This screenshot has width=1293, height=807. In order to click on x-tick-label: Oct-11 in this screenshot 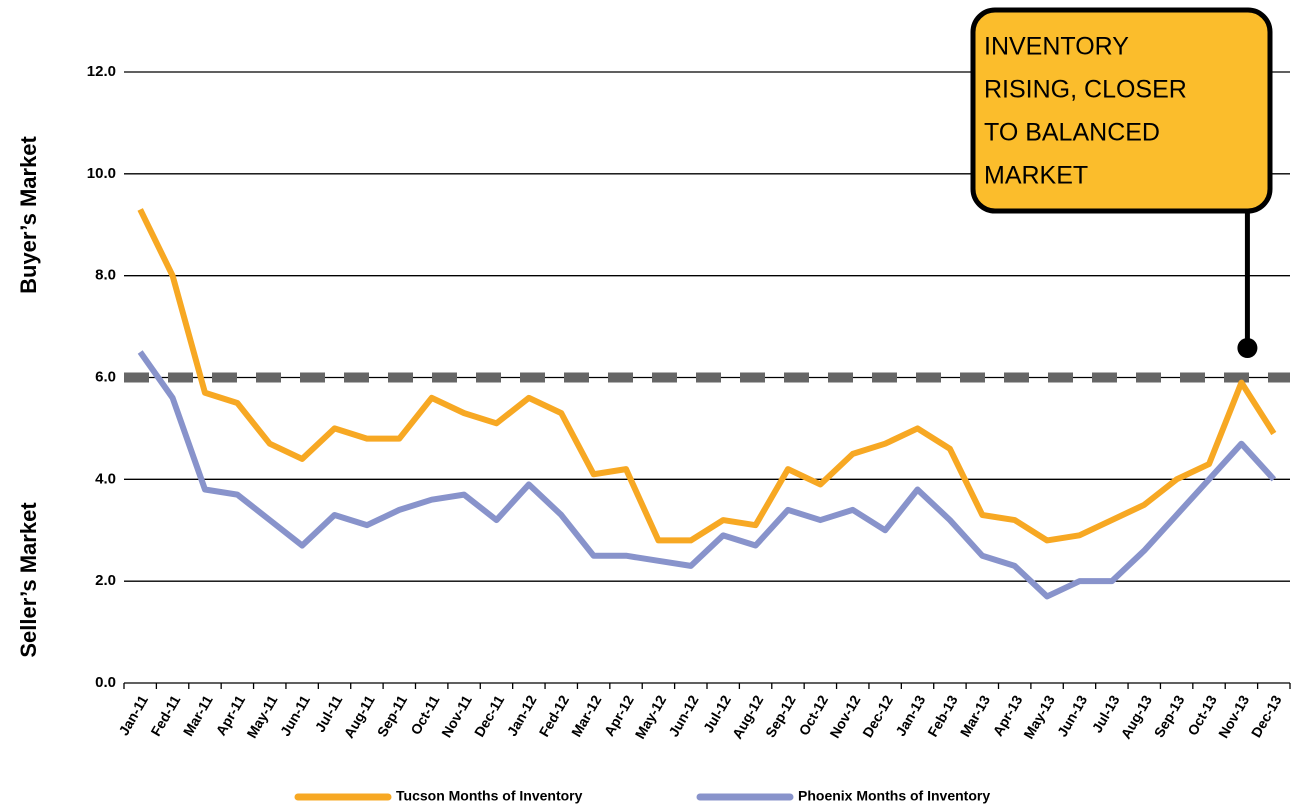, I will do `click(424, 714)`.